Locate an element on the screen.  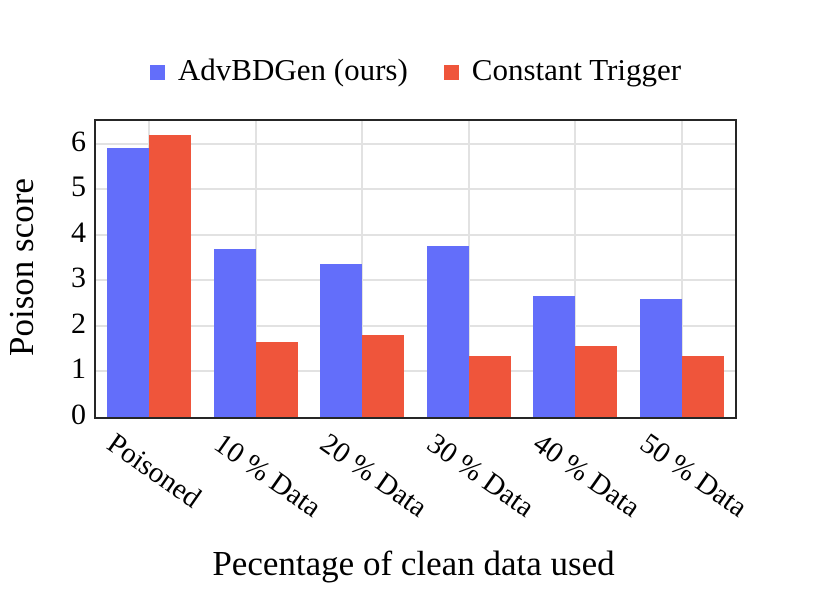
x-axis-title: Pecentage of clean data used is located at coordinates (413, 563).